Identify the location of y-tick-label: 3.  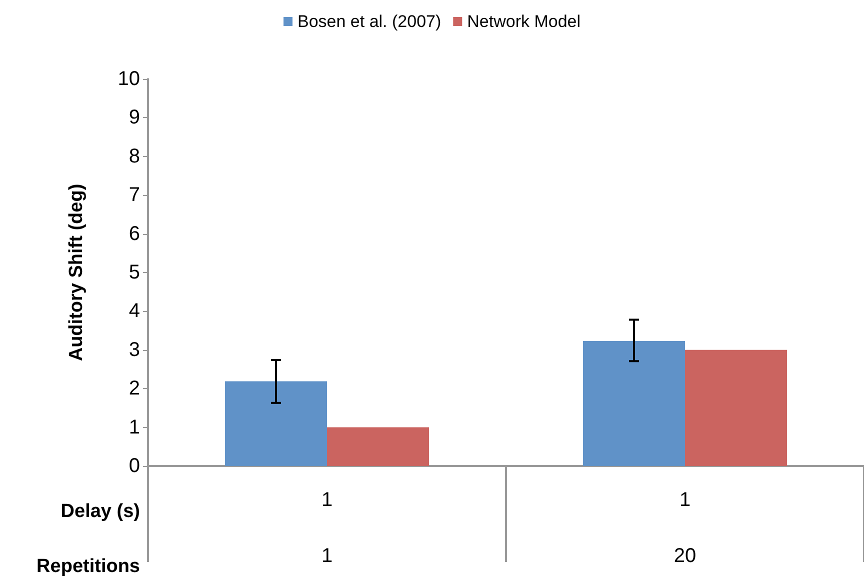
(134, 349).